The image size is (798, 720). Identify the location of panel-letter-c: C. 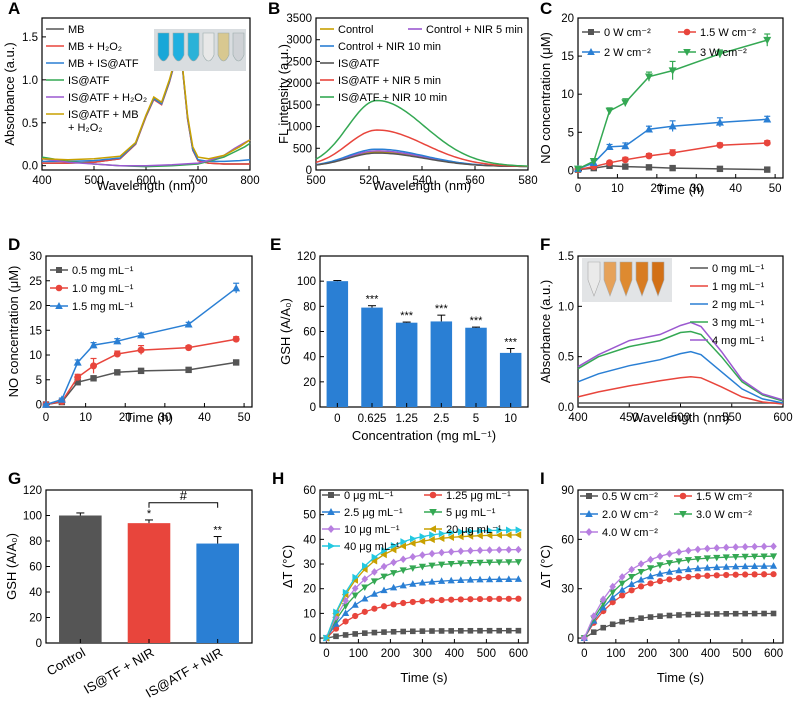
(546, 9).